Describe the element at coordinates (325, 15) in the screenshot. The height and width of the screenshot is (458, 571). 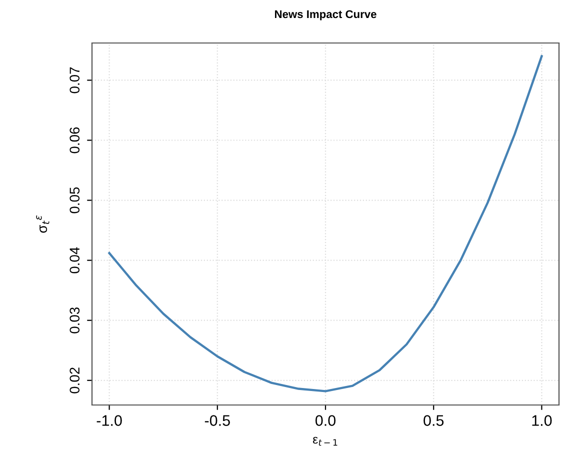
I see `chart-title: News Impact Curve` at that location.